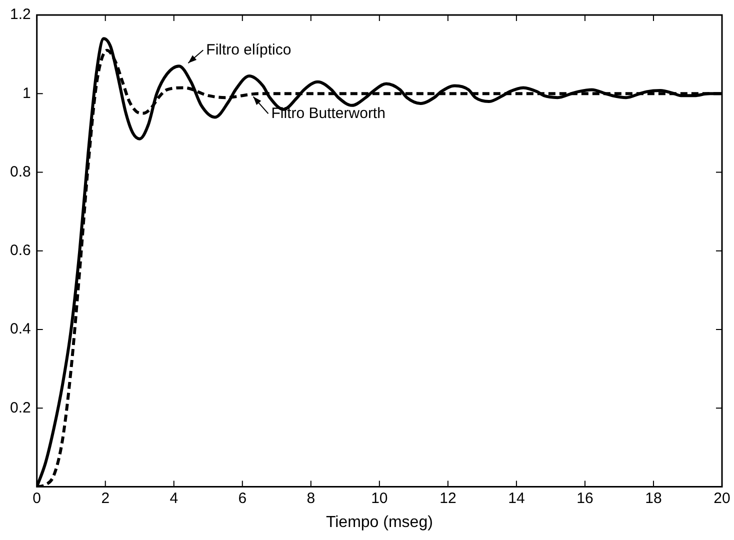 This screenshot has height=540, width=734. I want to click on annotation: Filtro elíptico, so click(249, 49).